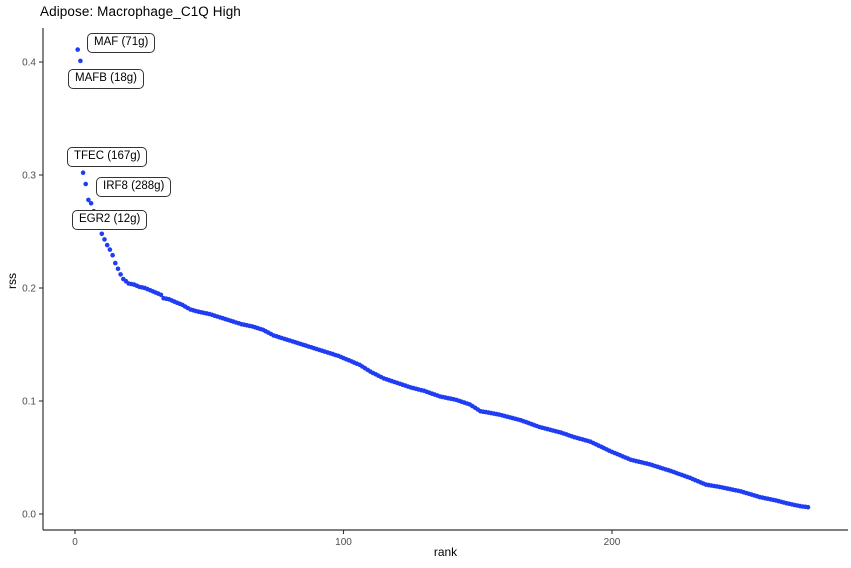 Image resolution: width=851 pixels, height=568 pixels. Describe the element at coordinates (29, 63) in the screenshot. I see `y-tick-label: 0.4` at that location.